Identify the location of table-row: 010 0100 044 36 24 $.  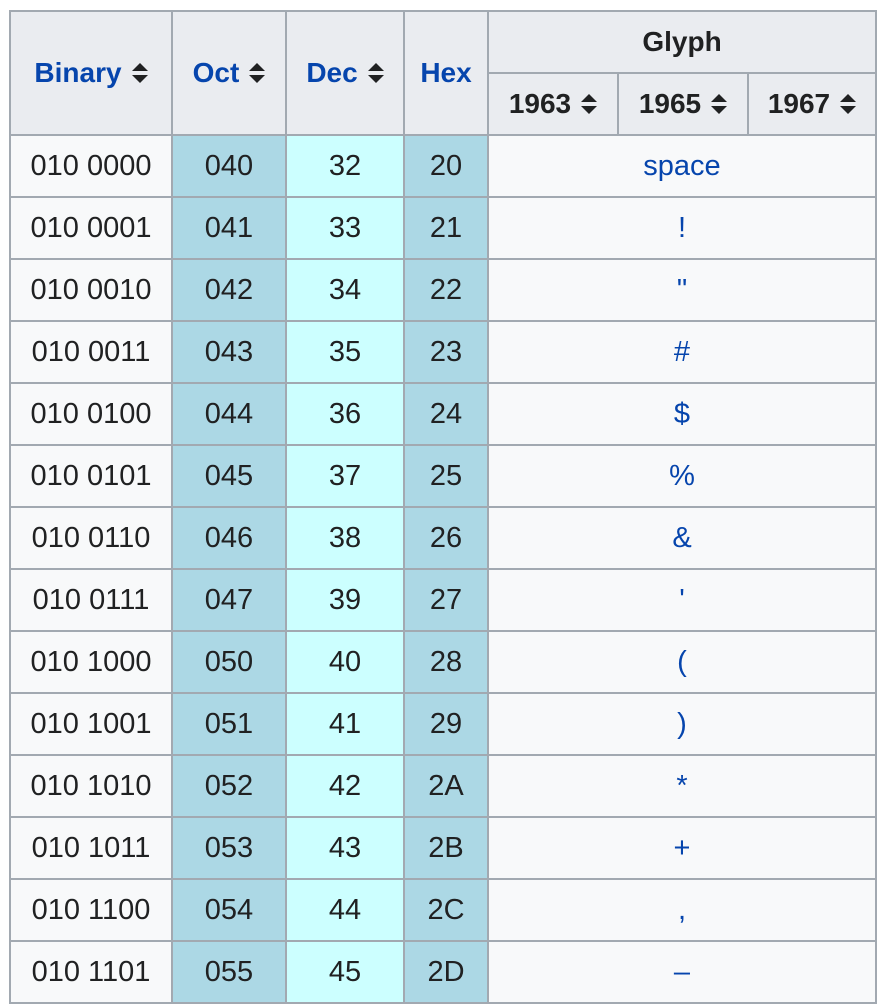
(443, 414).